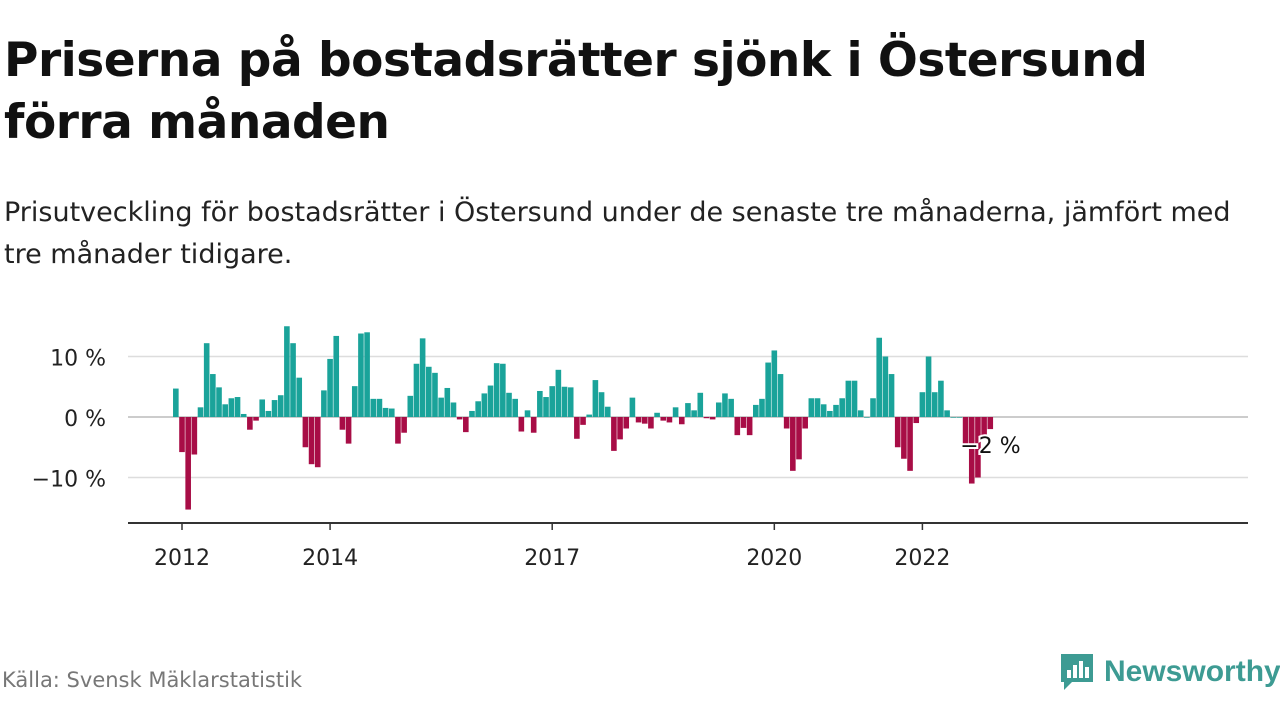  I want to click on y-tick-label: 10 %, so click(78, 359).